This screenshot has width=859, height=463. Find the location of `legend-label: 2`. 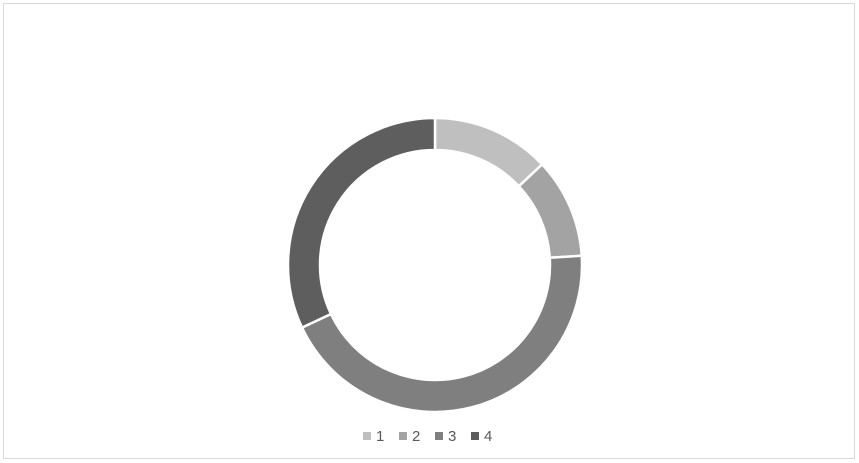

legend-label: 2 is located at coordinates (416, 436).